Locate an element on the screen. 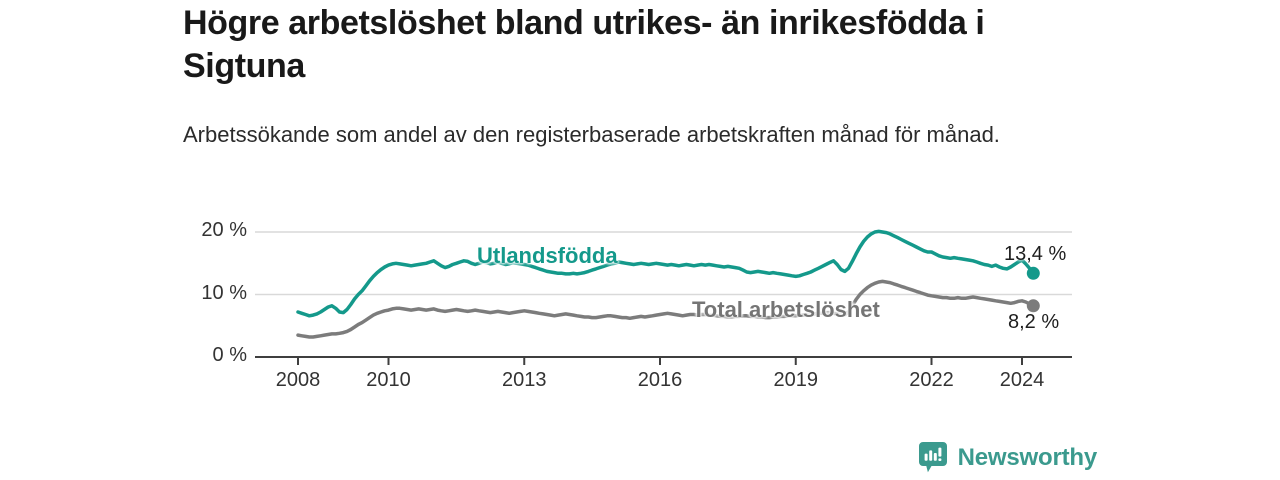  y-tick-label: 20 % is located at coordinates (224, 230).